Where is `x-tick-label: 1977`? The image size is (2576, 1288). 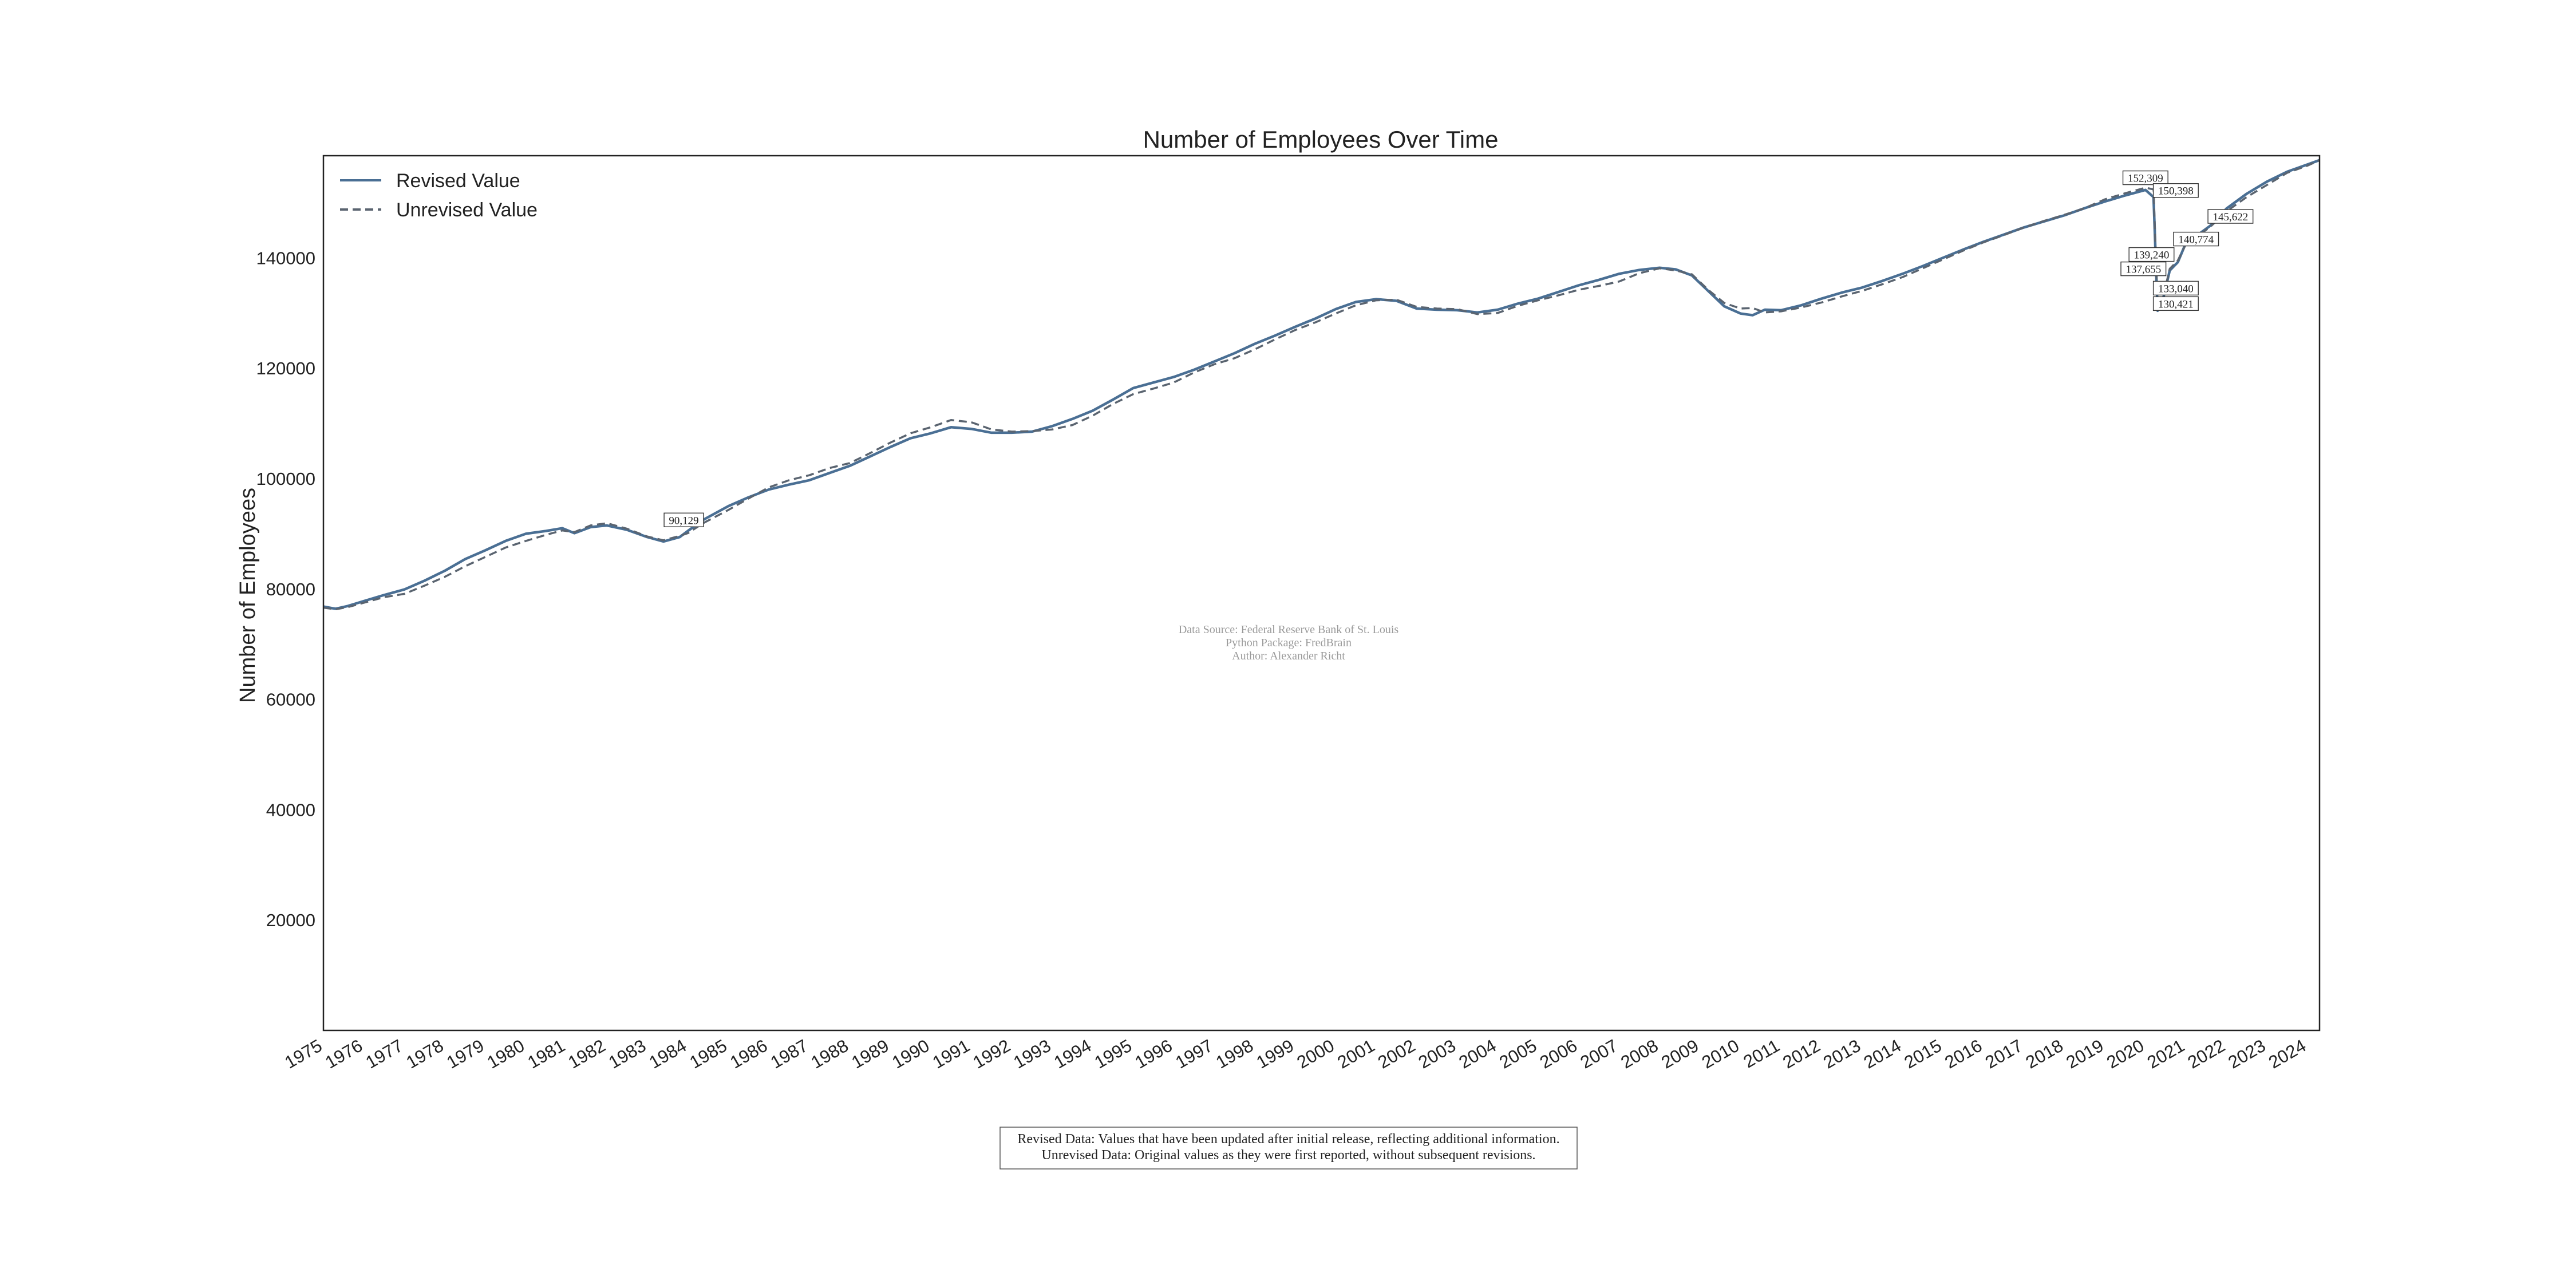
x-tick-label: 1977 is located at coordinates (384, 1054).